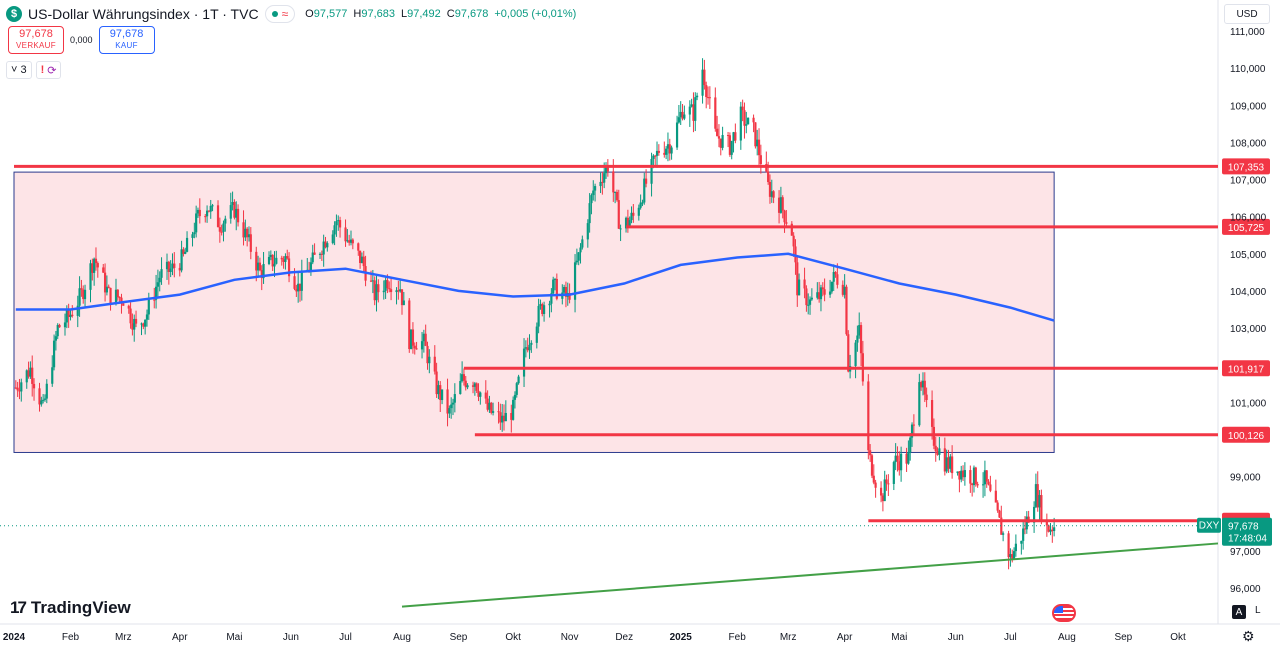  What do you see at coordinates (48, 70) in the screenshot?
I see `alert-sync-box: ! ⟳` at bounding box center [48, 70].